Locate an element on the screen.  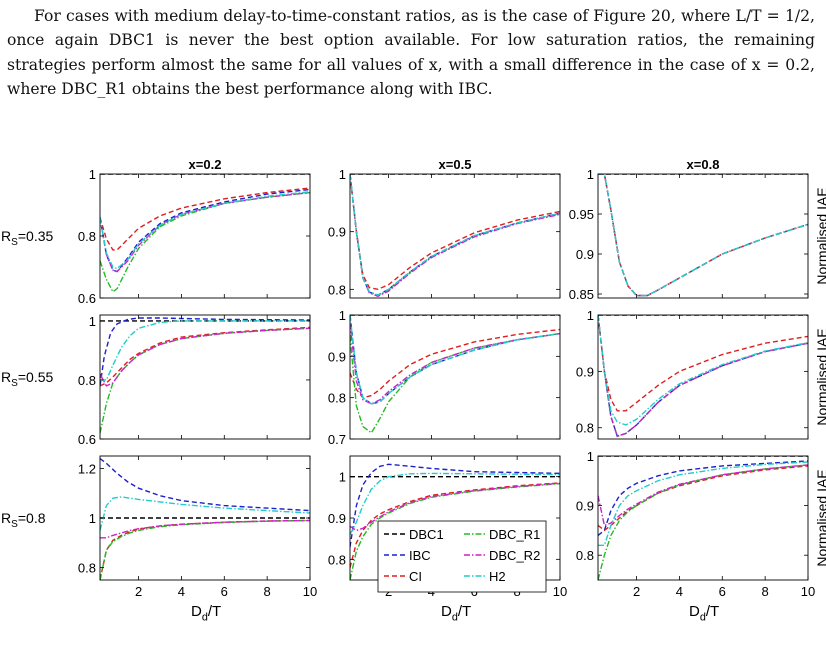
y-tick-label: 0.95 is located at coordinates (581, 214).